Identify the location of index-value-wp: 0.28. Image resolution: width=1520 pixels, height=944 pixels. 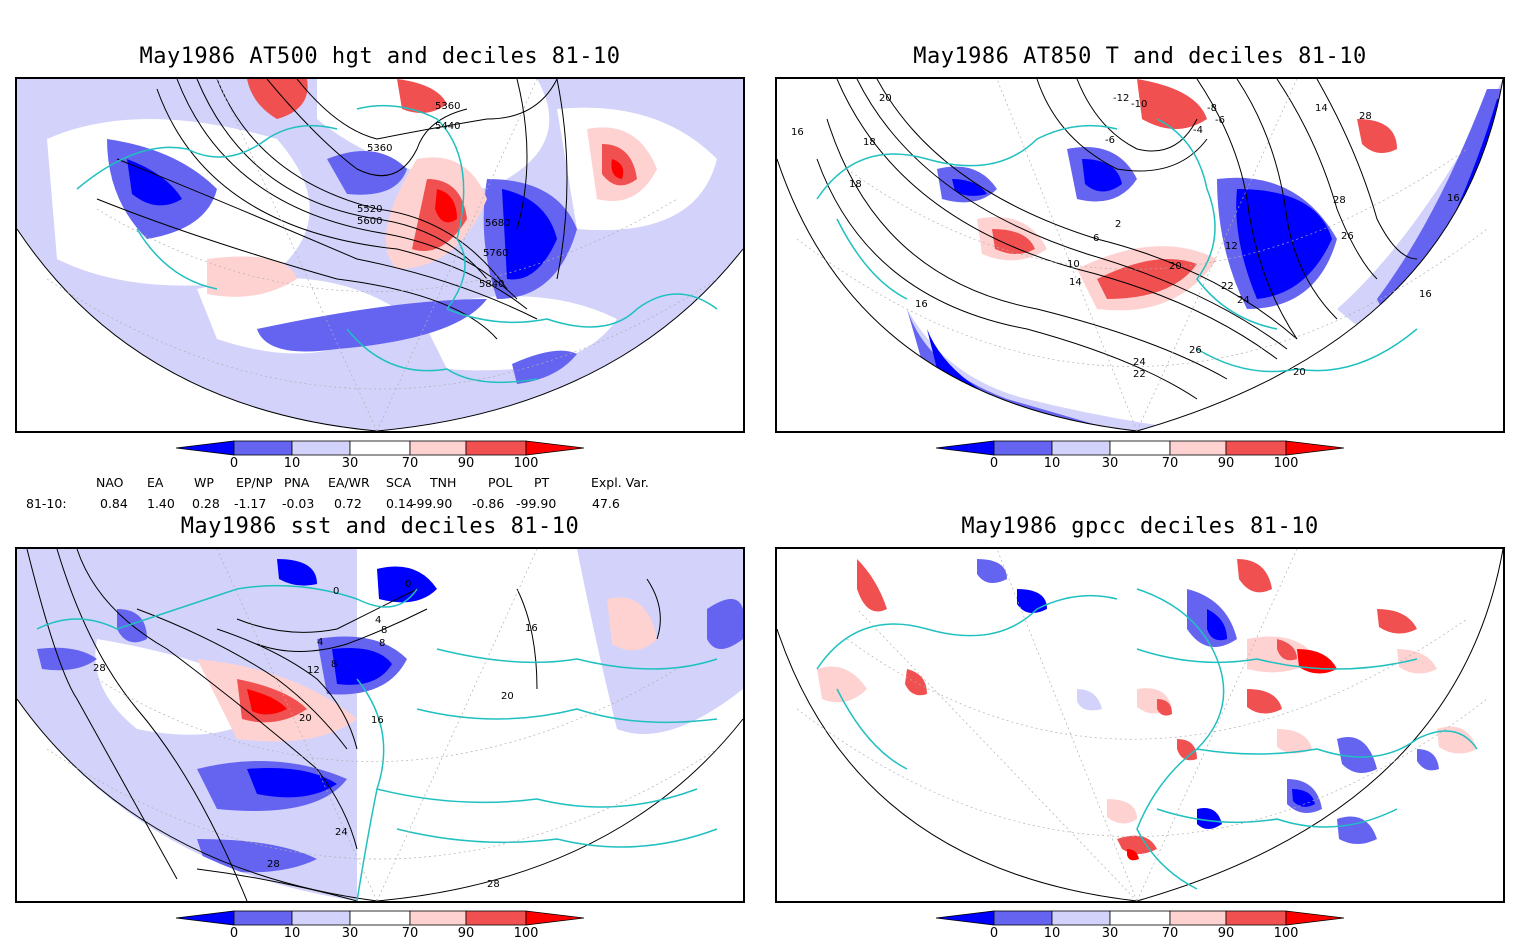
(206, 503).